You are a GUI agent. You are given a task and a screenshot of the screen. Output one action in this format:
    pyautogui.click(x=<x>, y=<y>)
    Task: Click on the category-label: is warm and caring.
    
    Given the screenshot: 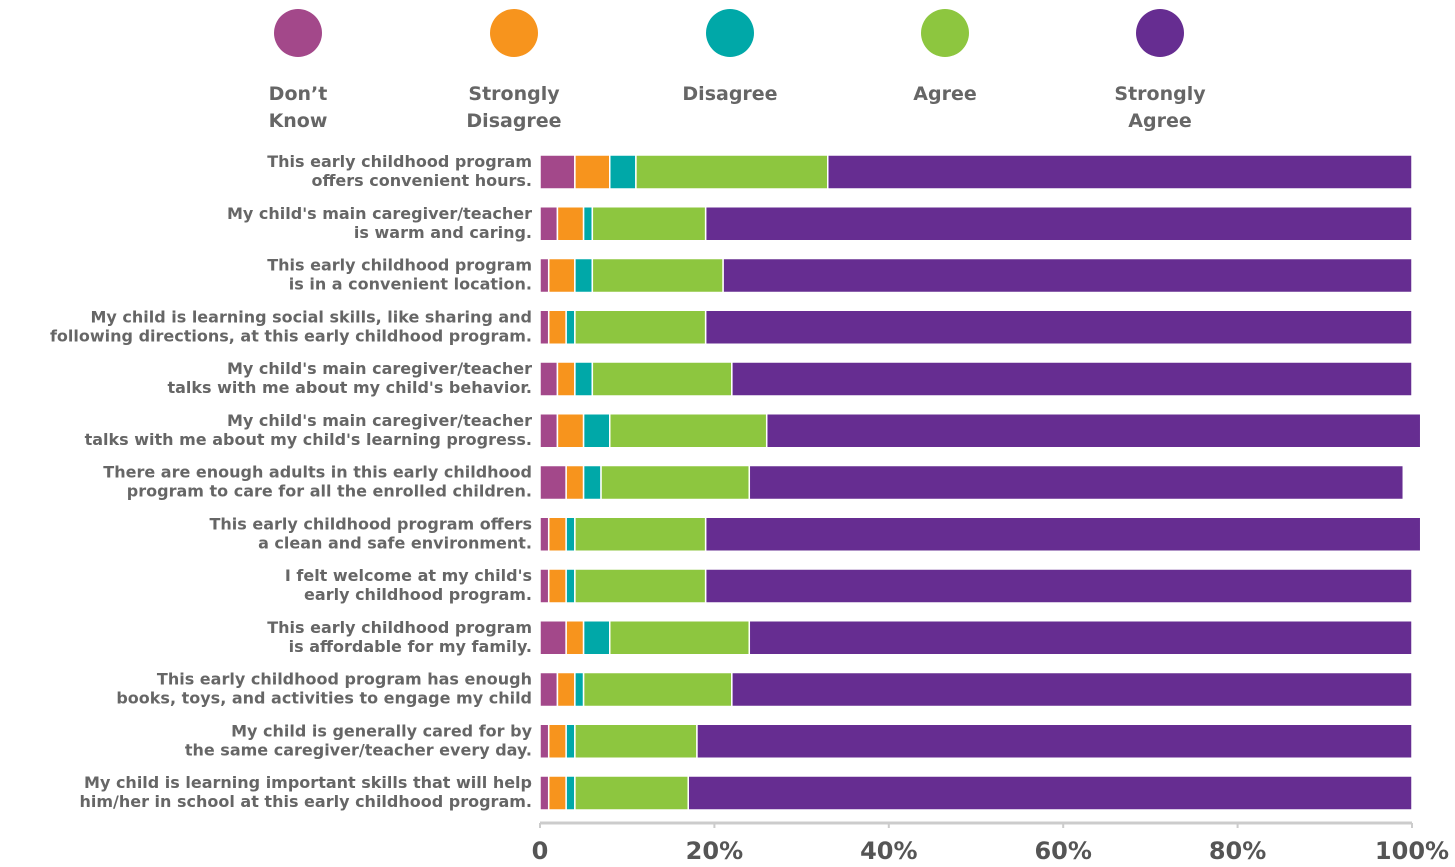 What is the action you would take?
    pyautogui.click(x=443, y=232)
    